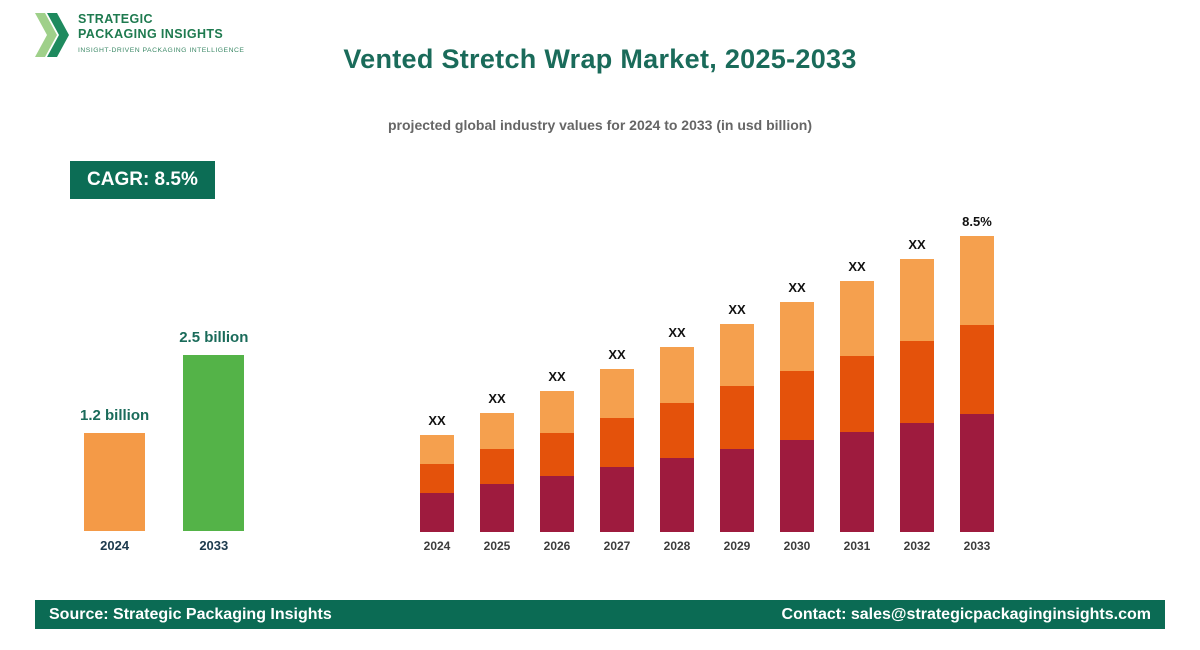 This screenshot has height=650, width=1200. What do you see at coordinates (797, 546) in the screenshot?
I see `x-axis-label: 2030` at bounding box center [797, 546].